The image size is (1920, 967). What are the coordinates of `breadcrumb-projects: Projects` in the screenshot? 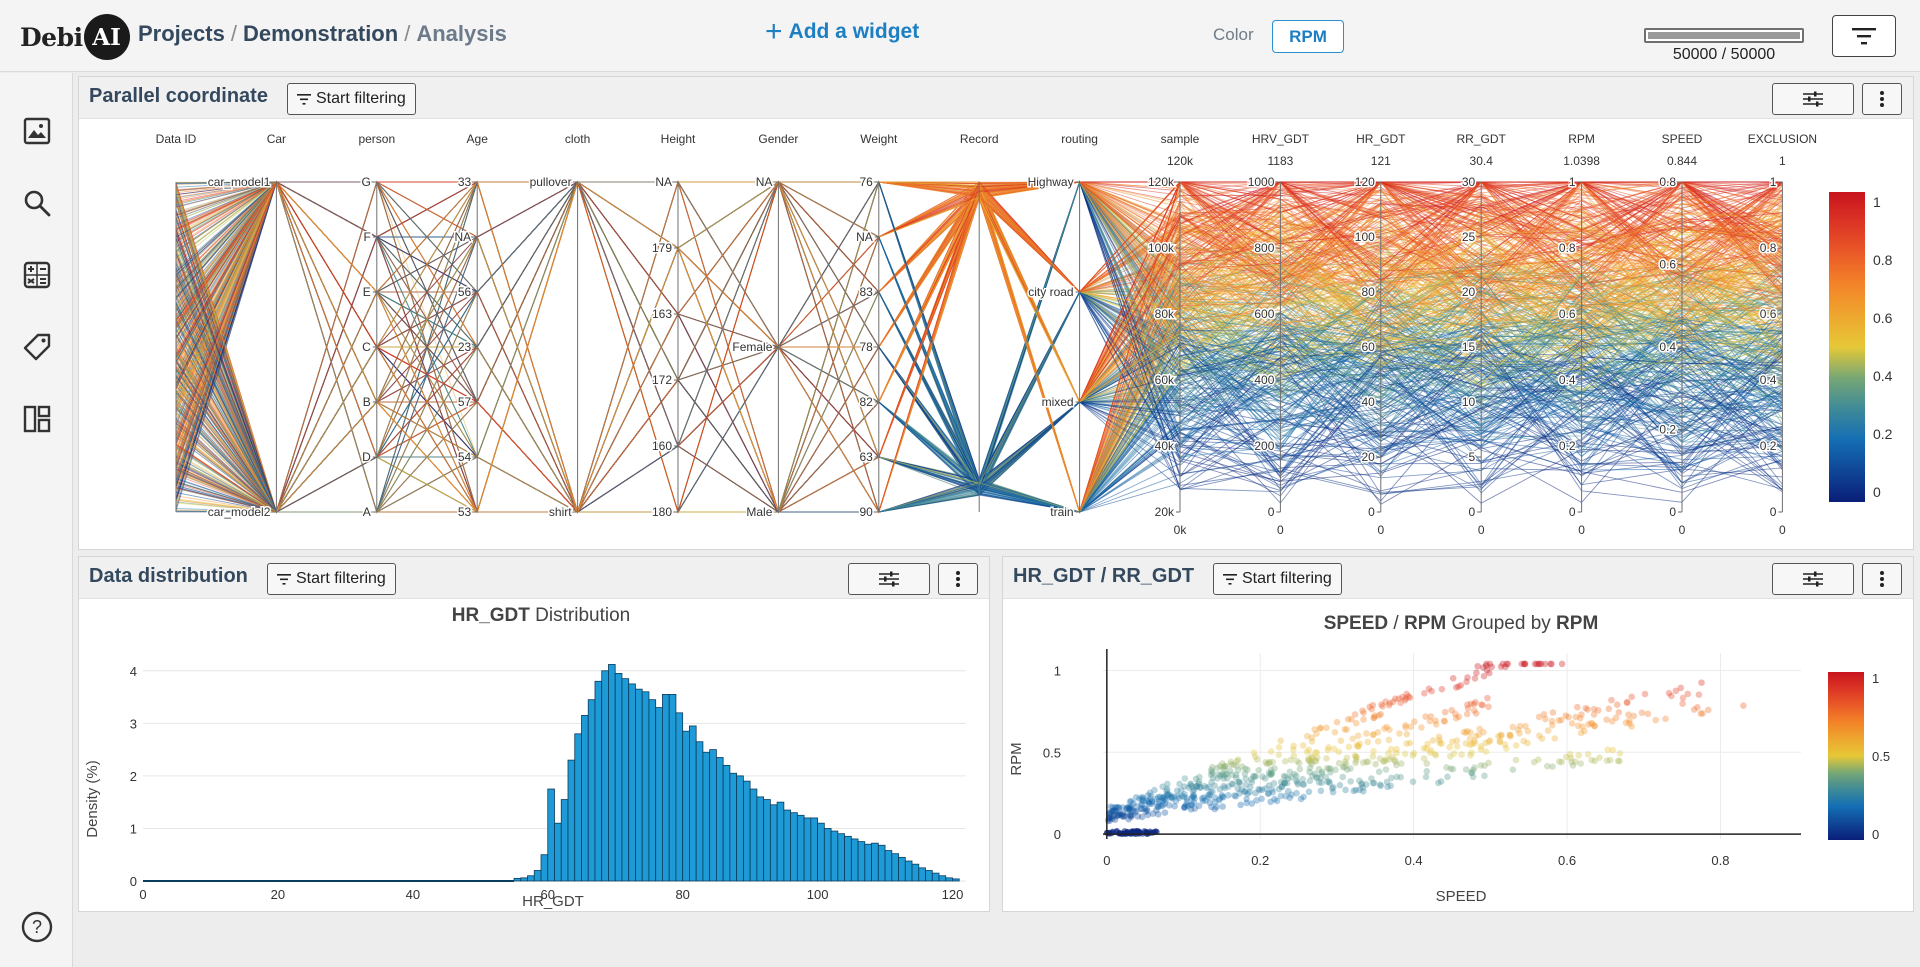 It's located at (181, 33).